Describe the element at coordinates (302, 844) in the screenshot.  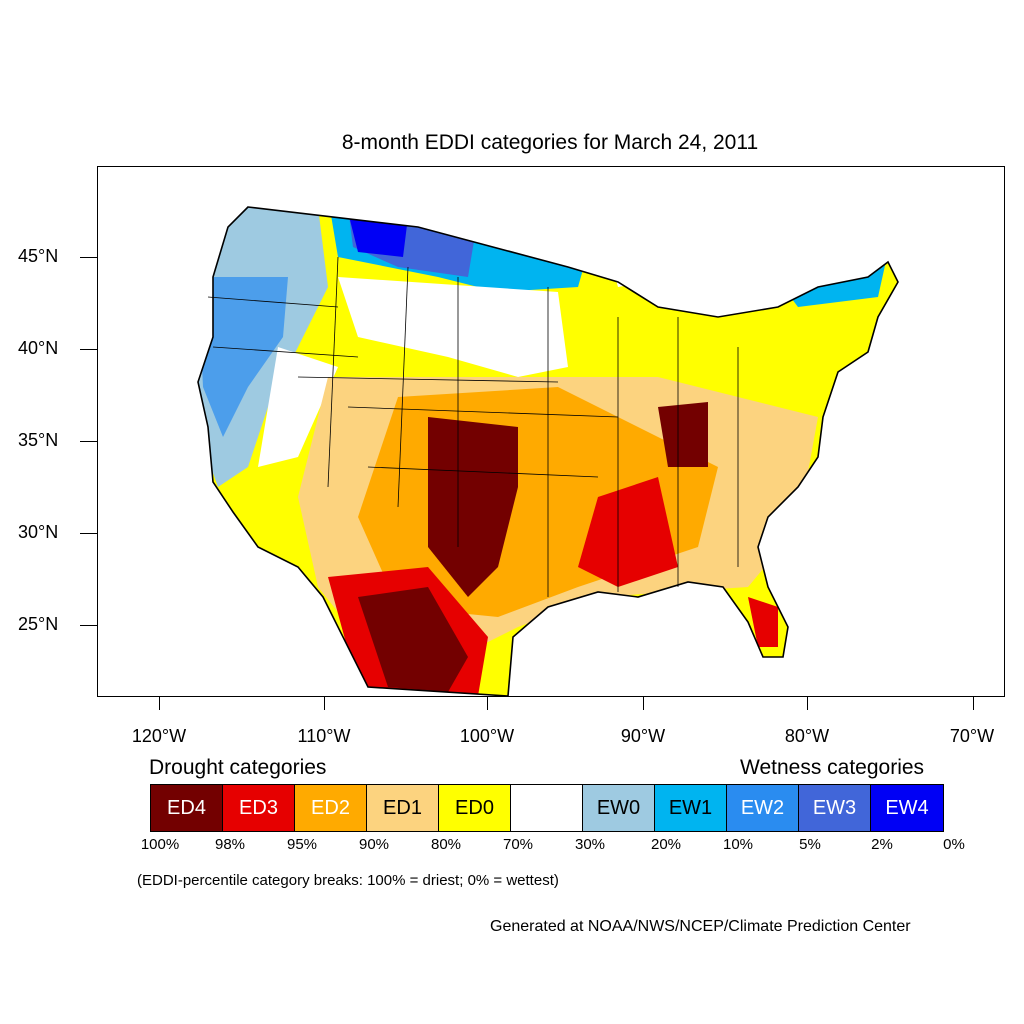
I see `break-label: 95%` at that location.